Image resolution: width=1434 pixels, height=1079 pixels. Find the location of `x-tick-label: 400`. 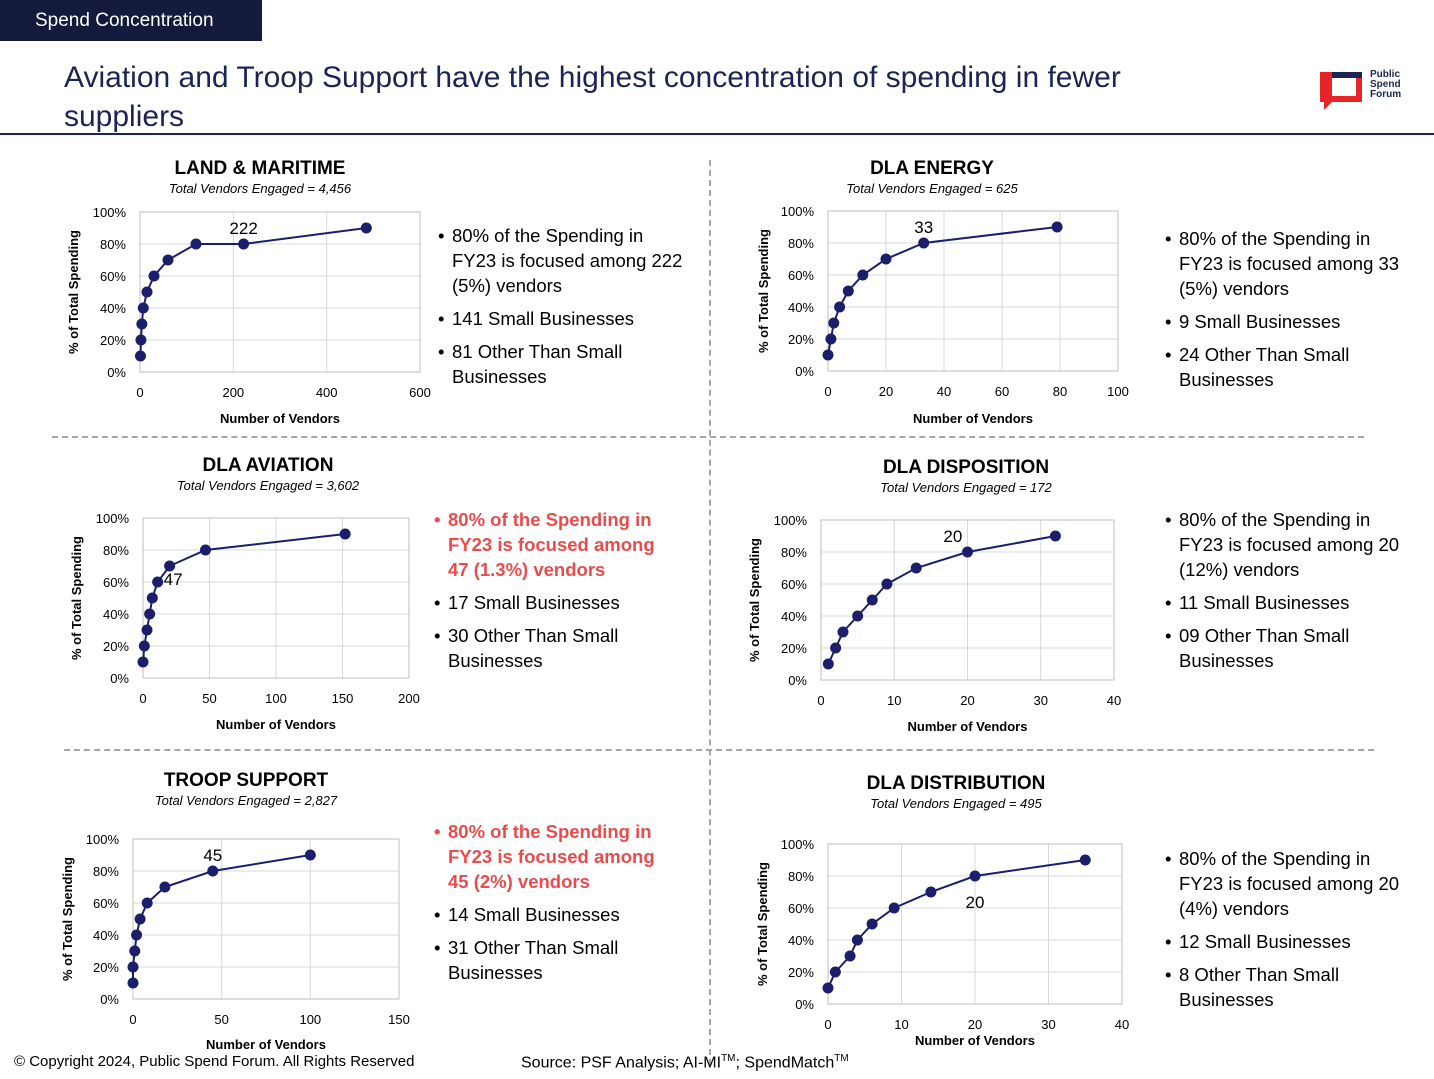

x-tick-label: 400 is located at coordinates (327, 392).